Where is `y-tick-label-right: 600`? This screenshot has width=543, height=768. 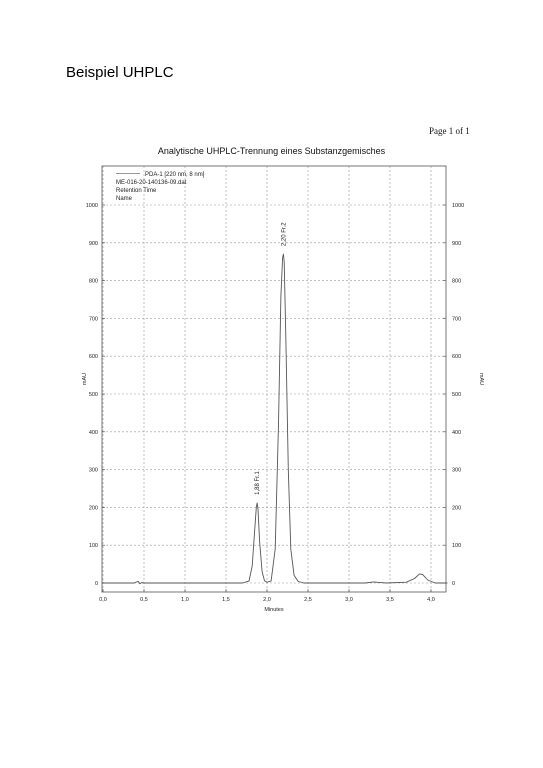 y-tick-label-right: 600 is located at coordinates (456, 357).